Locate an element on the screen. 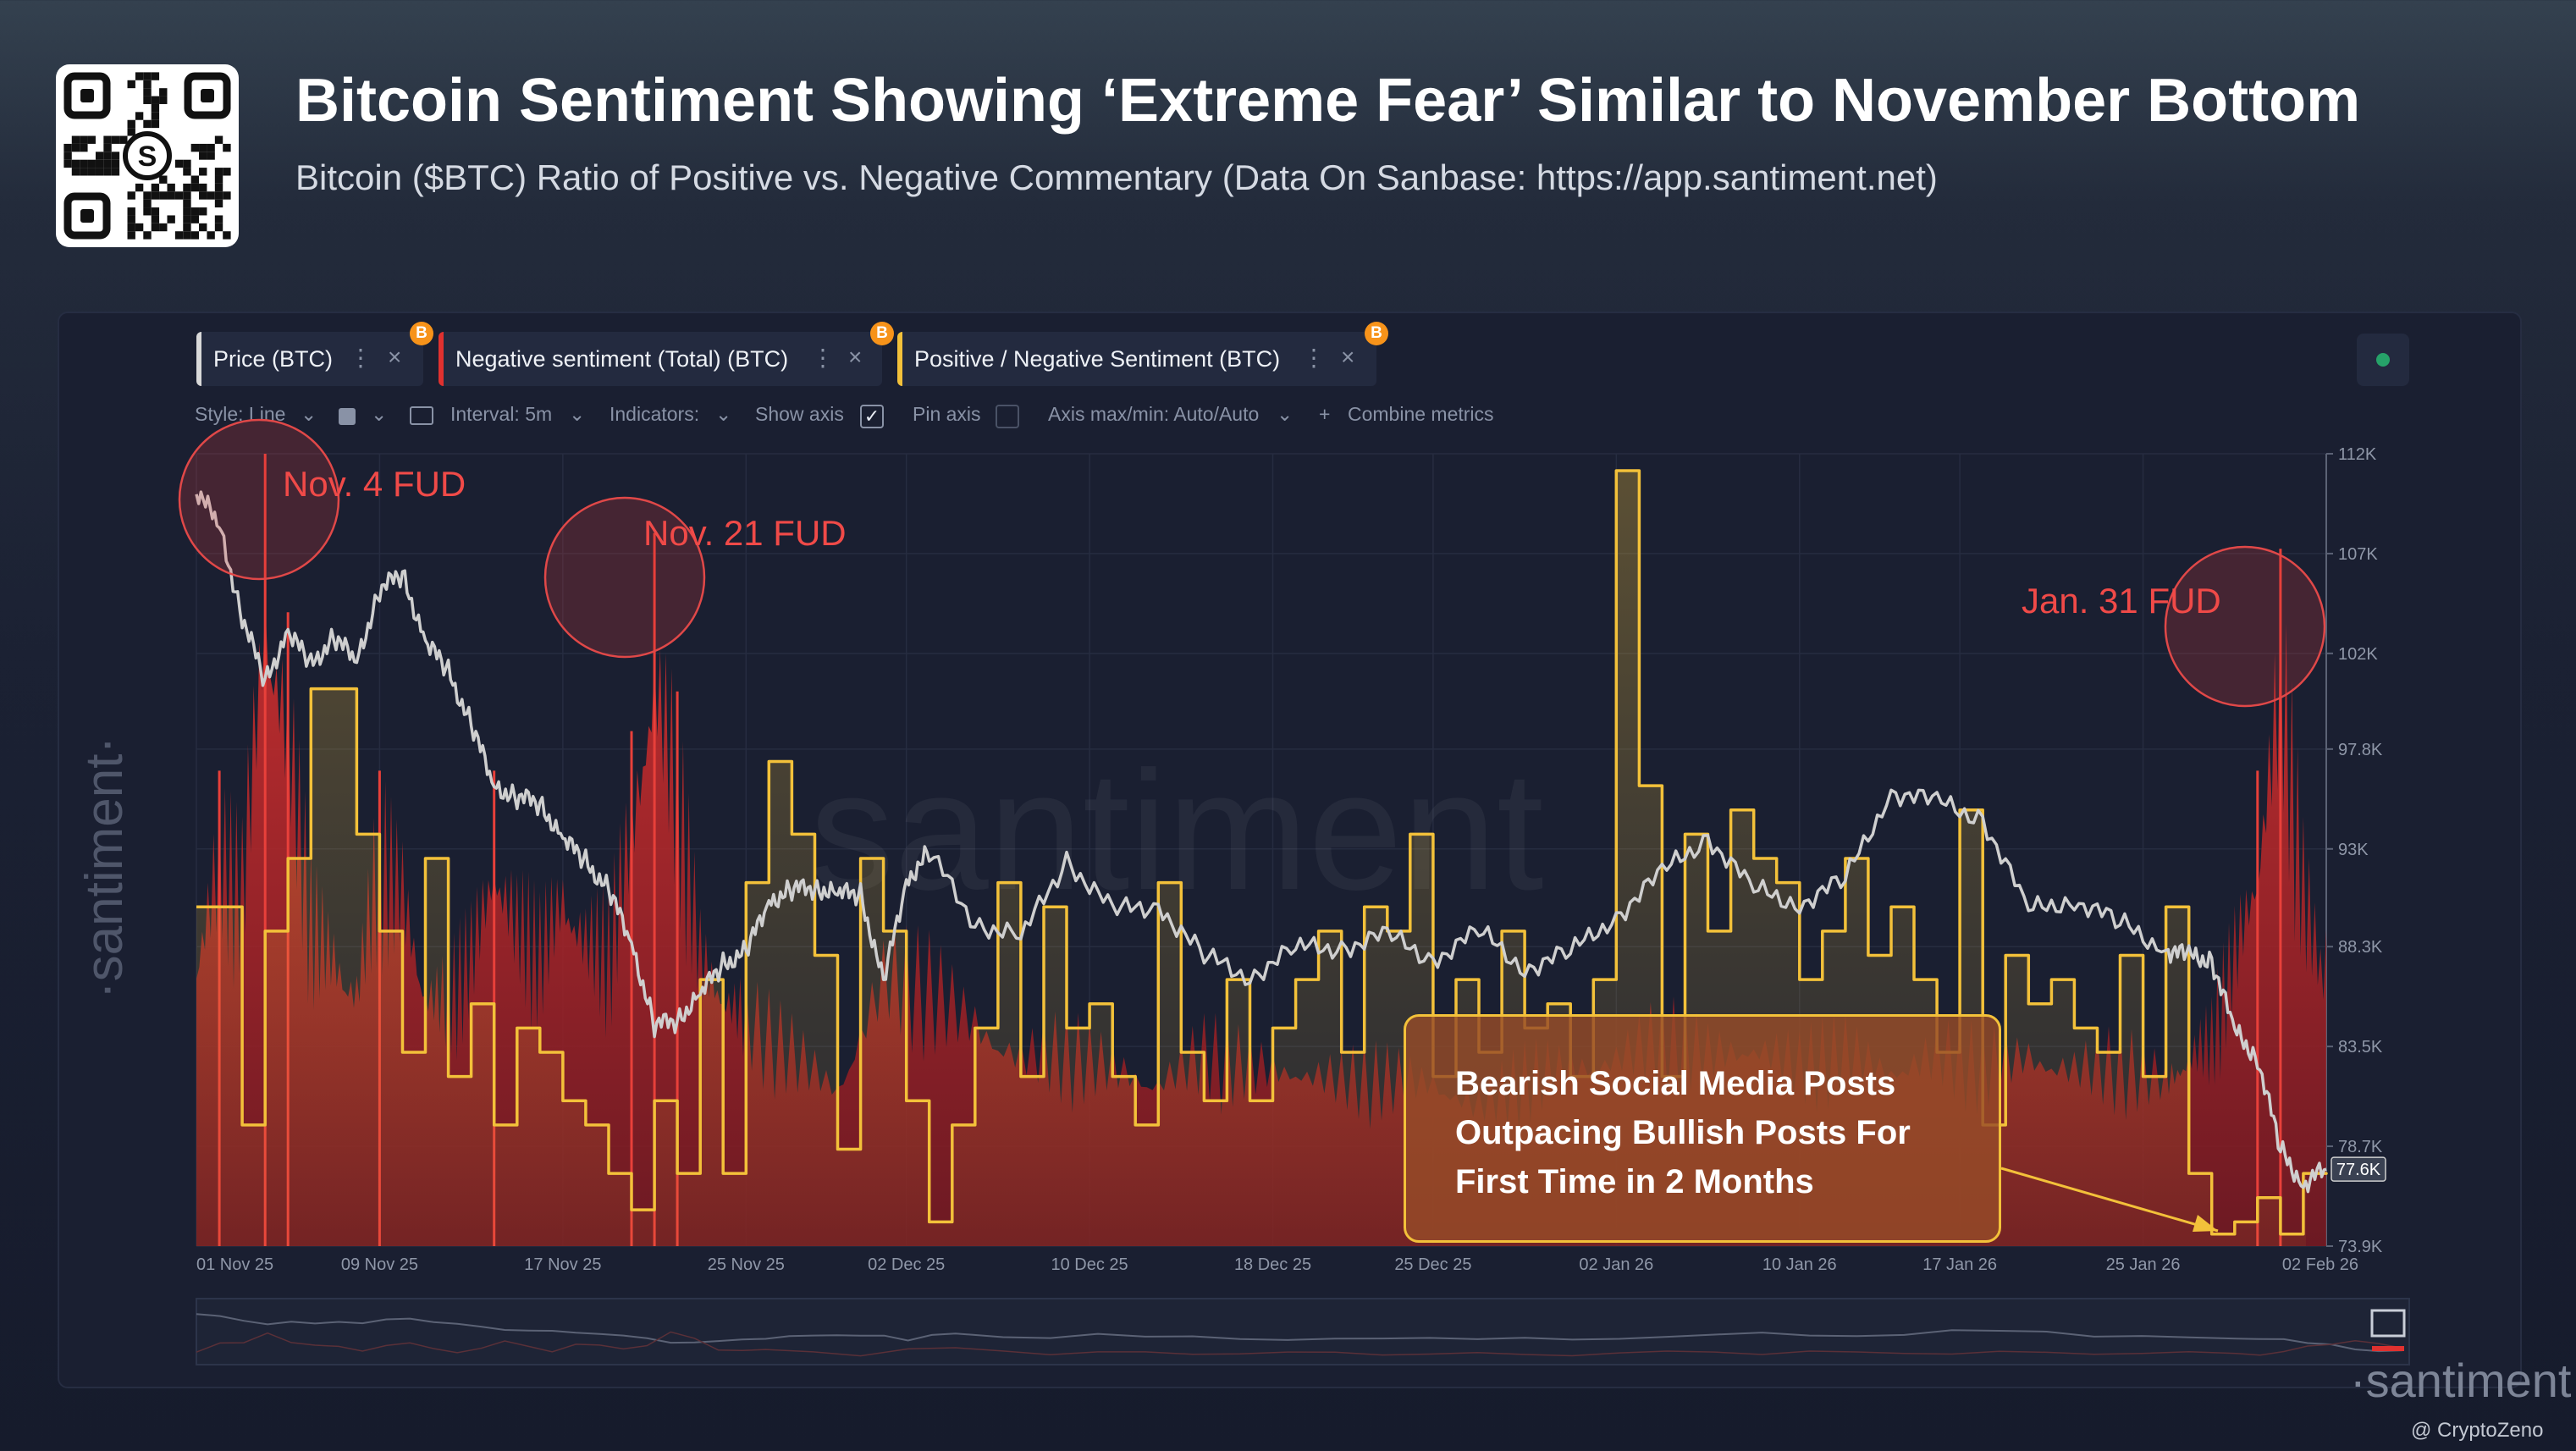 This screenshot has height=1451, width=2576. svg-text: S is located at coordinates (148, 157).